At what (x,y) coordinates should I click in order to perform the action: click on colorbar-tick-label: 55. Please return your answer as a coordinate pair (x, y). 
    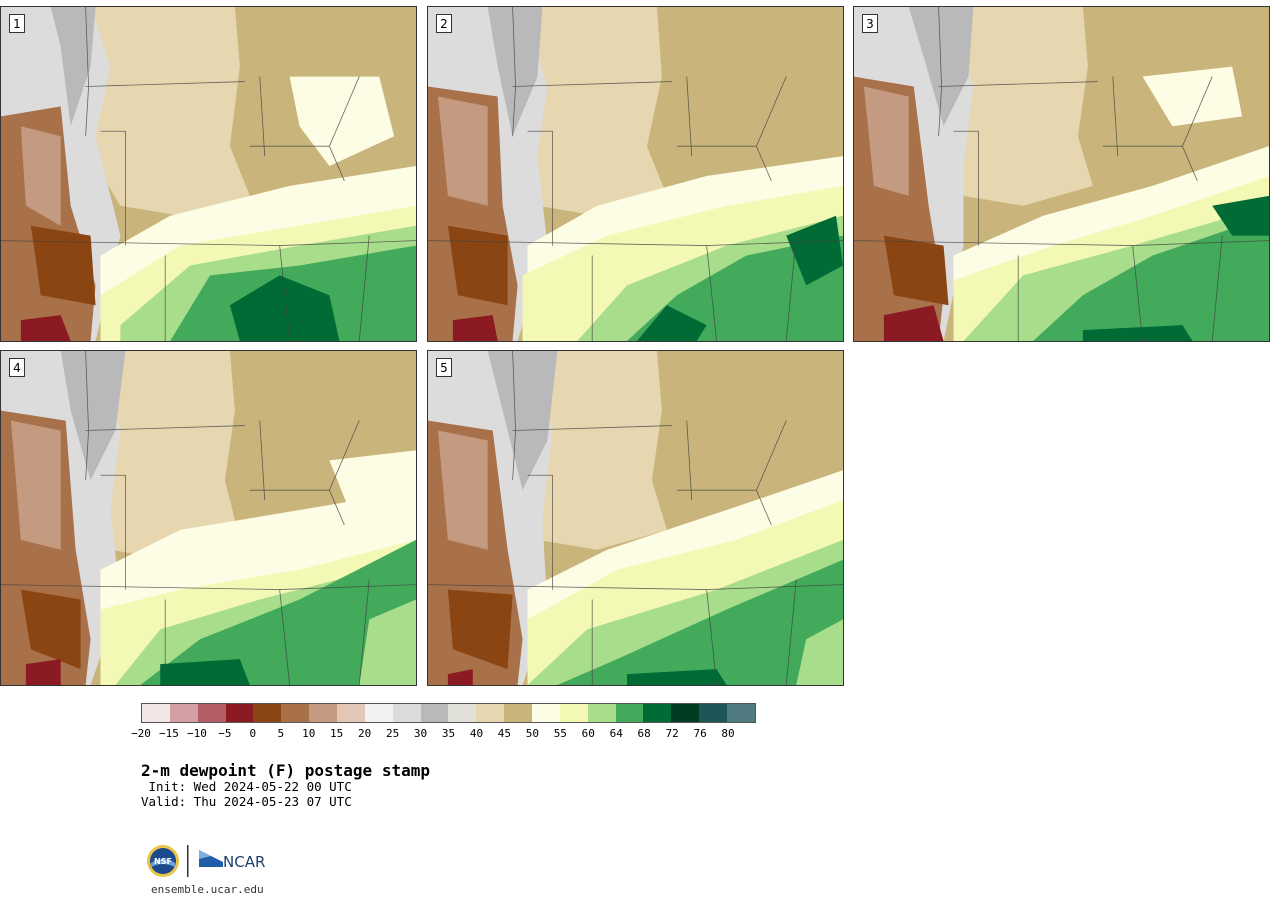
    Looking at the image, I should click on (560, 733).